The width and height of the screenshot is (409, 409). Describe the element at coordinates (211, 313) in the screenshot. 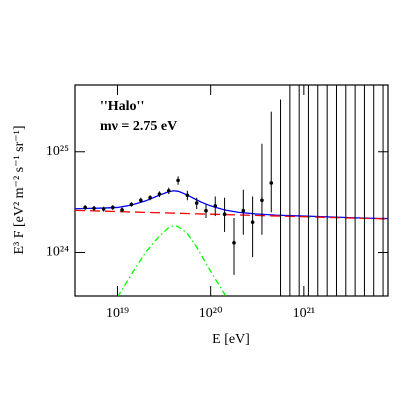

I see `x-tick-label: 10²⁰` at that location.